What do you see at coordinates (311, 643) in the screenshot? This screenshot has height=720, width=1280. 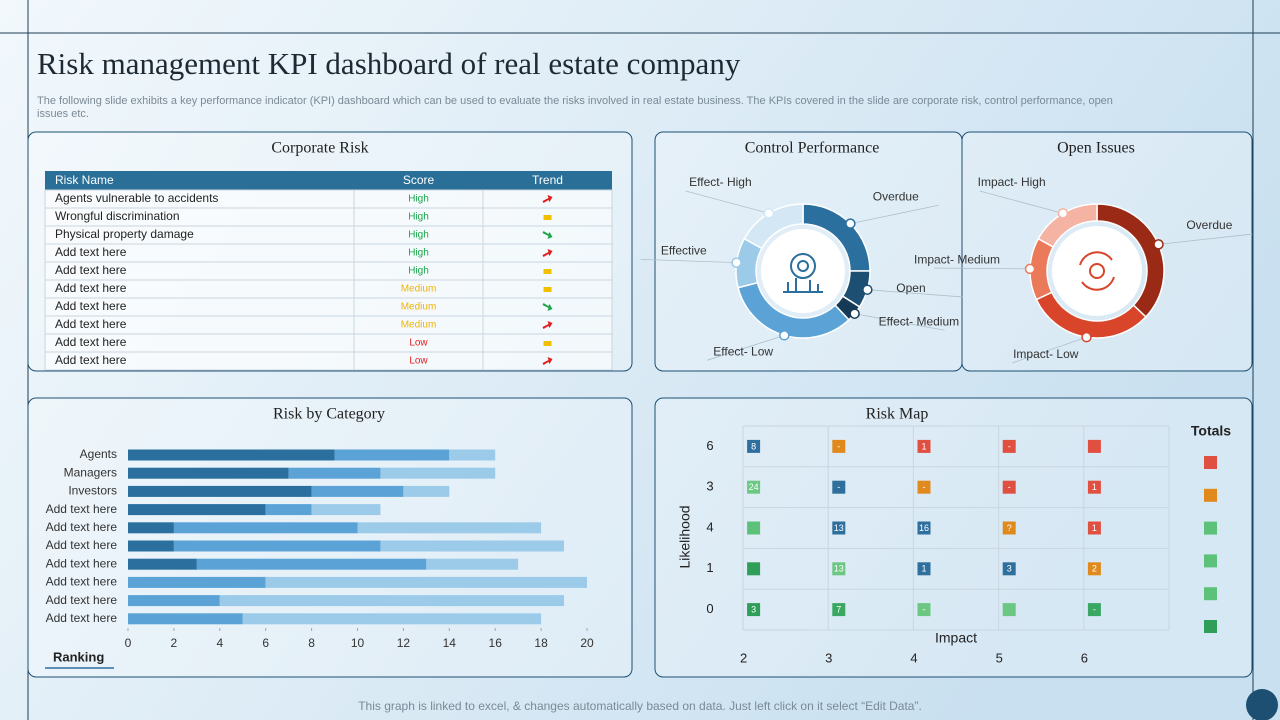 I see `x-tick-label: 8` at bounding box center [311, 643].